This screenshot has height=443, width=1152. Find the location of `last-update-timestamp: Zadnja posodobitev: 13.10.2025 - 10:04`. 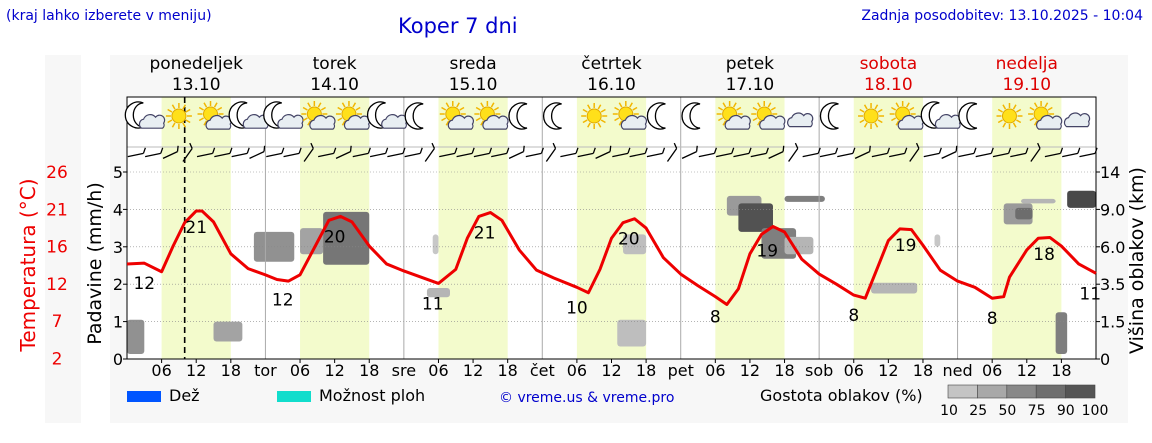

last-update-timestamp: Zadnja posodobitev: 13.10.2025 - 10:04 is located at coordinates (1002, 16).